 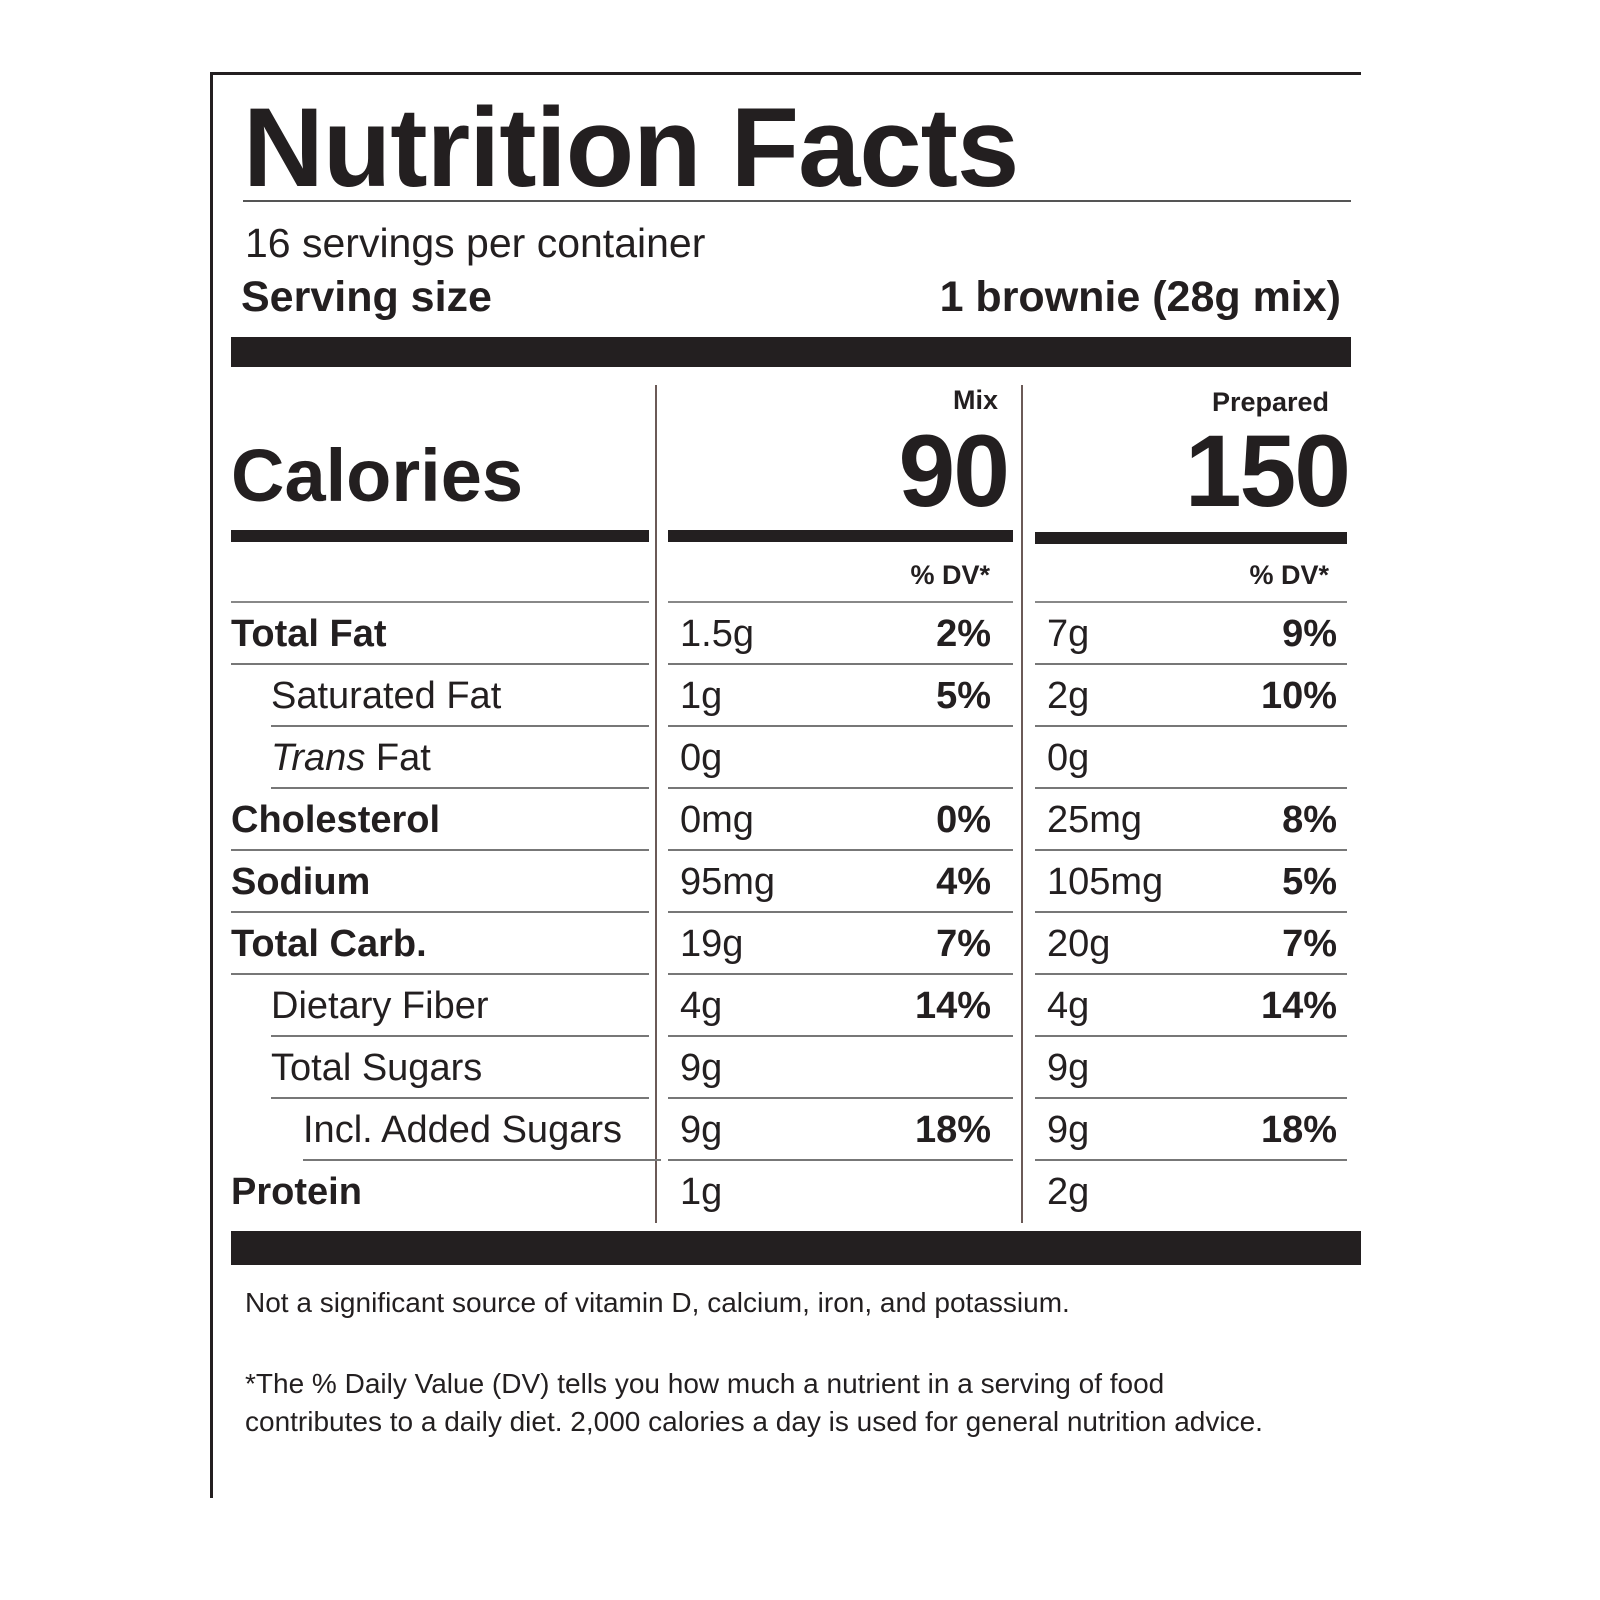 I want to click on nutrient-row: Total Fat 1.5g 2% 7g 9%, so click(x=787, y=634).